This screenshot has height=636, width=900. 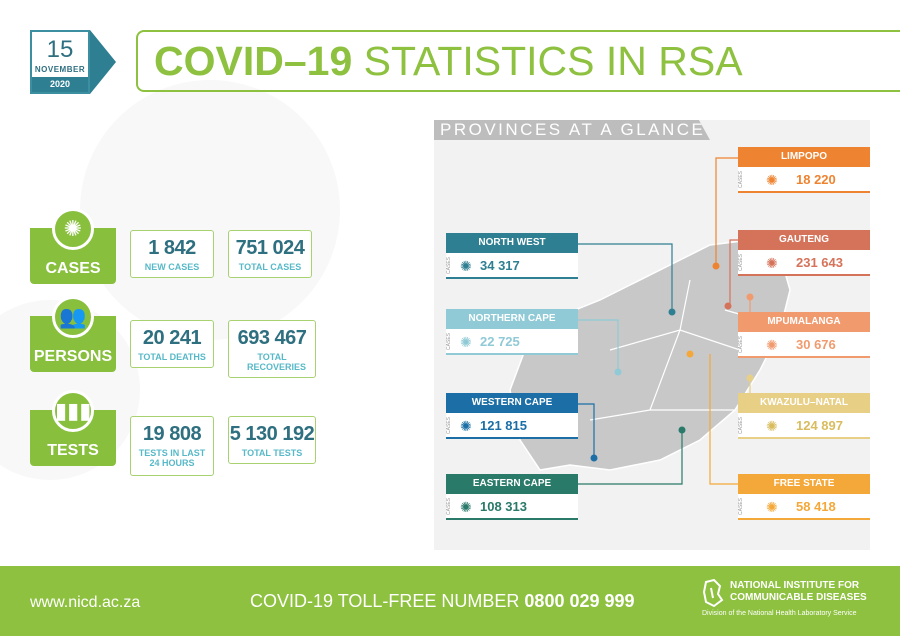 I want to click on province-name: FREE STATE, so click(x=804, y=484).